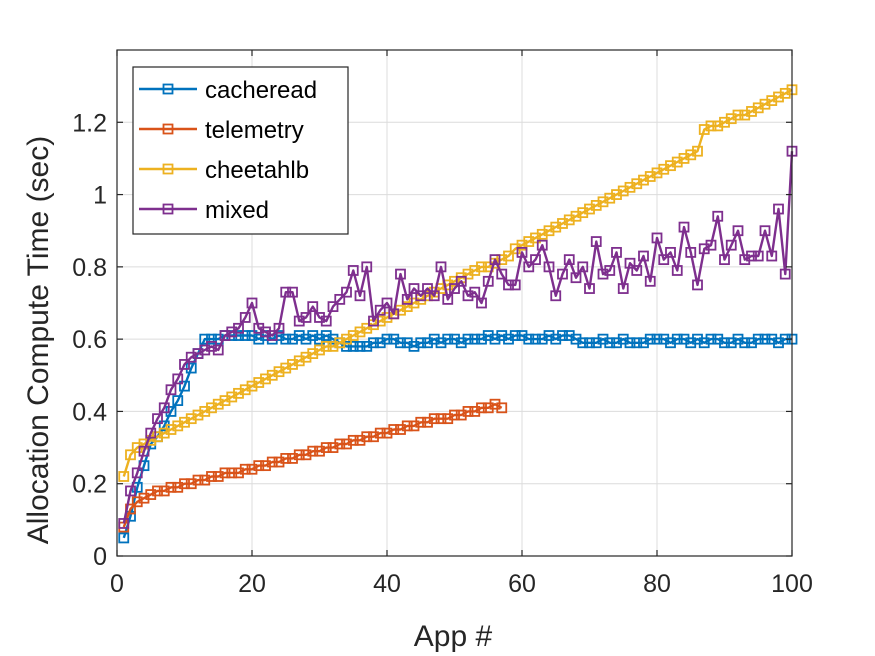  I want to click on x-tick-label: 0, so click(117, 584).